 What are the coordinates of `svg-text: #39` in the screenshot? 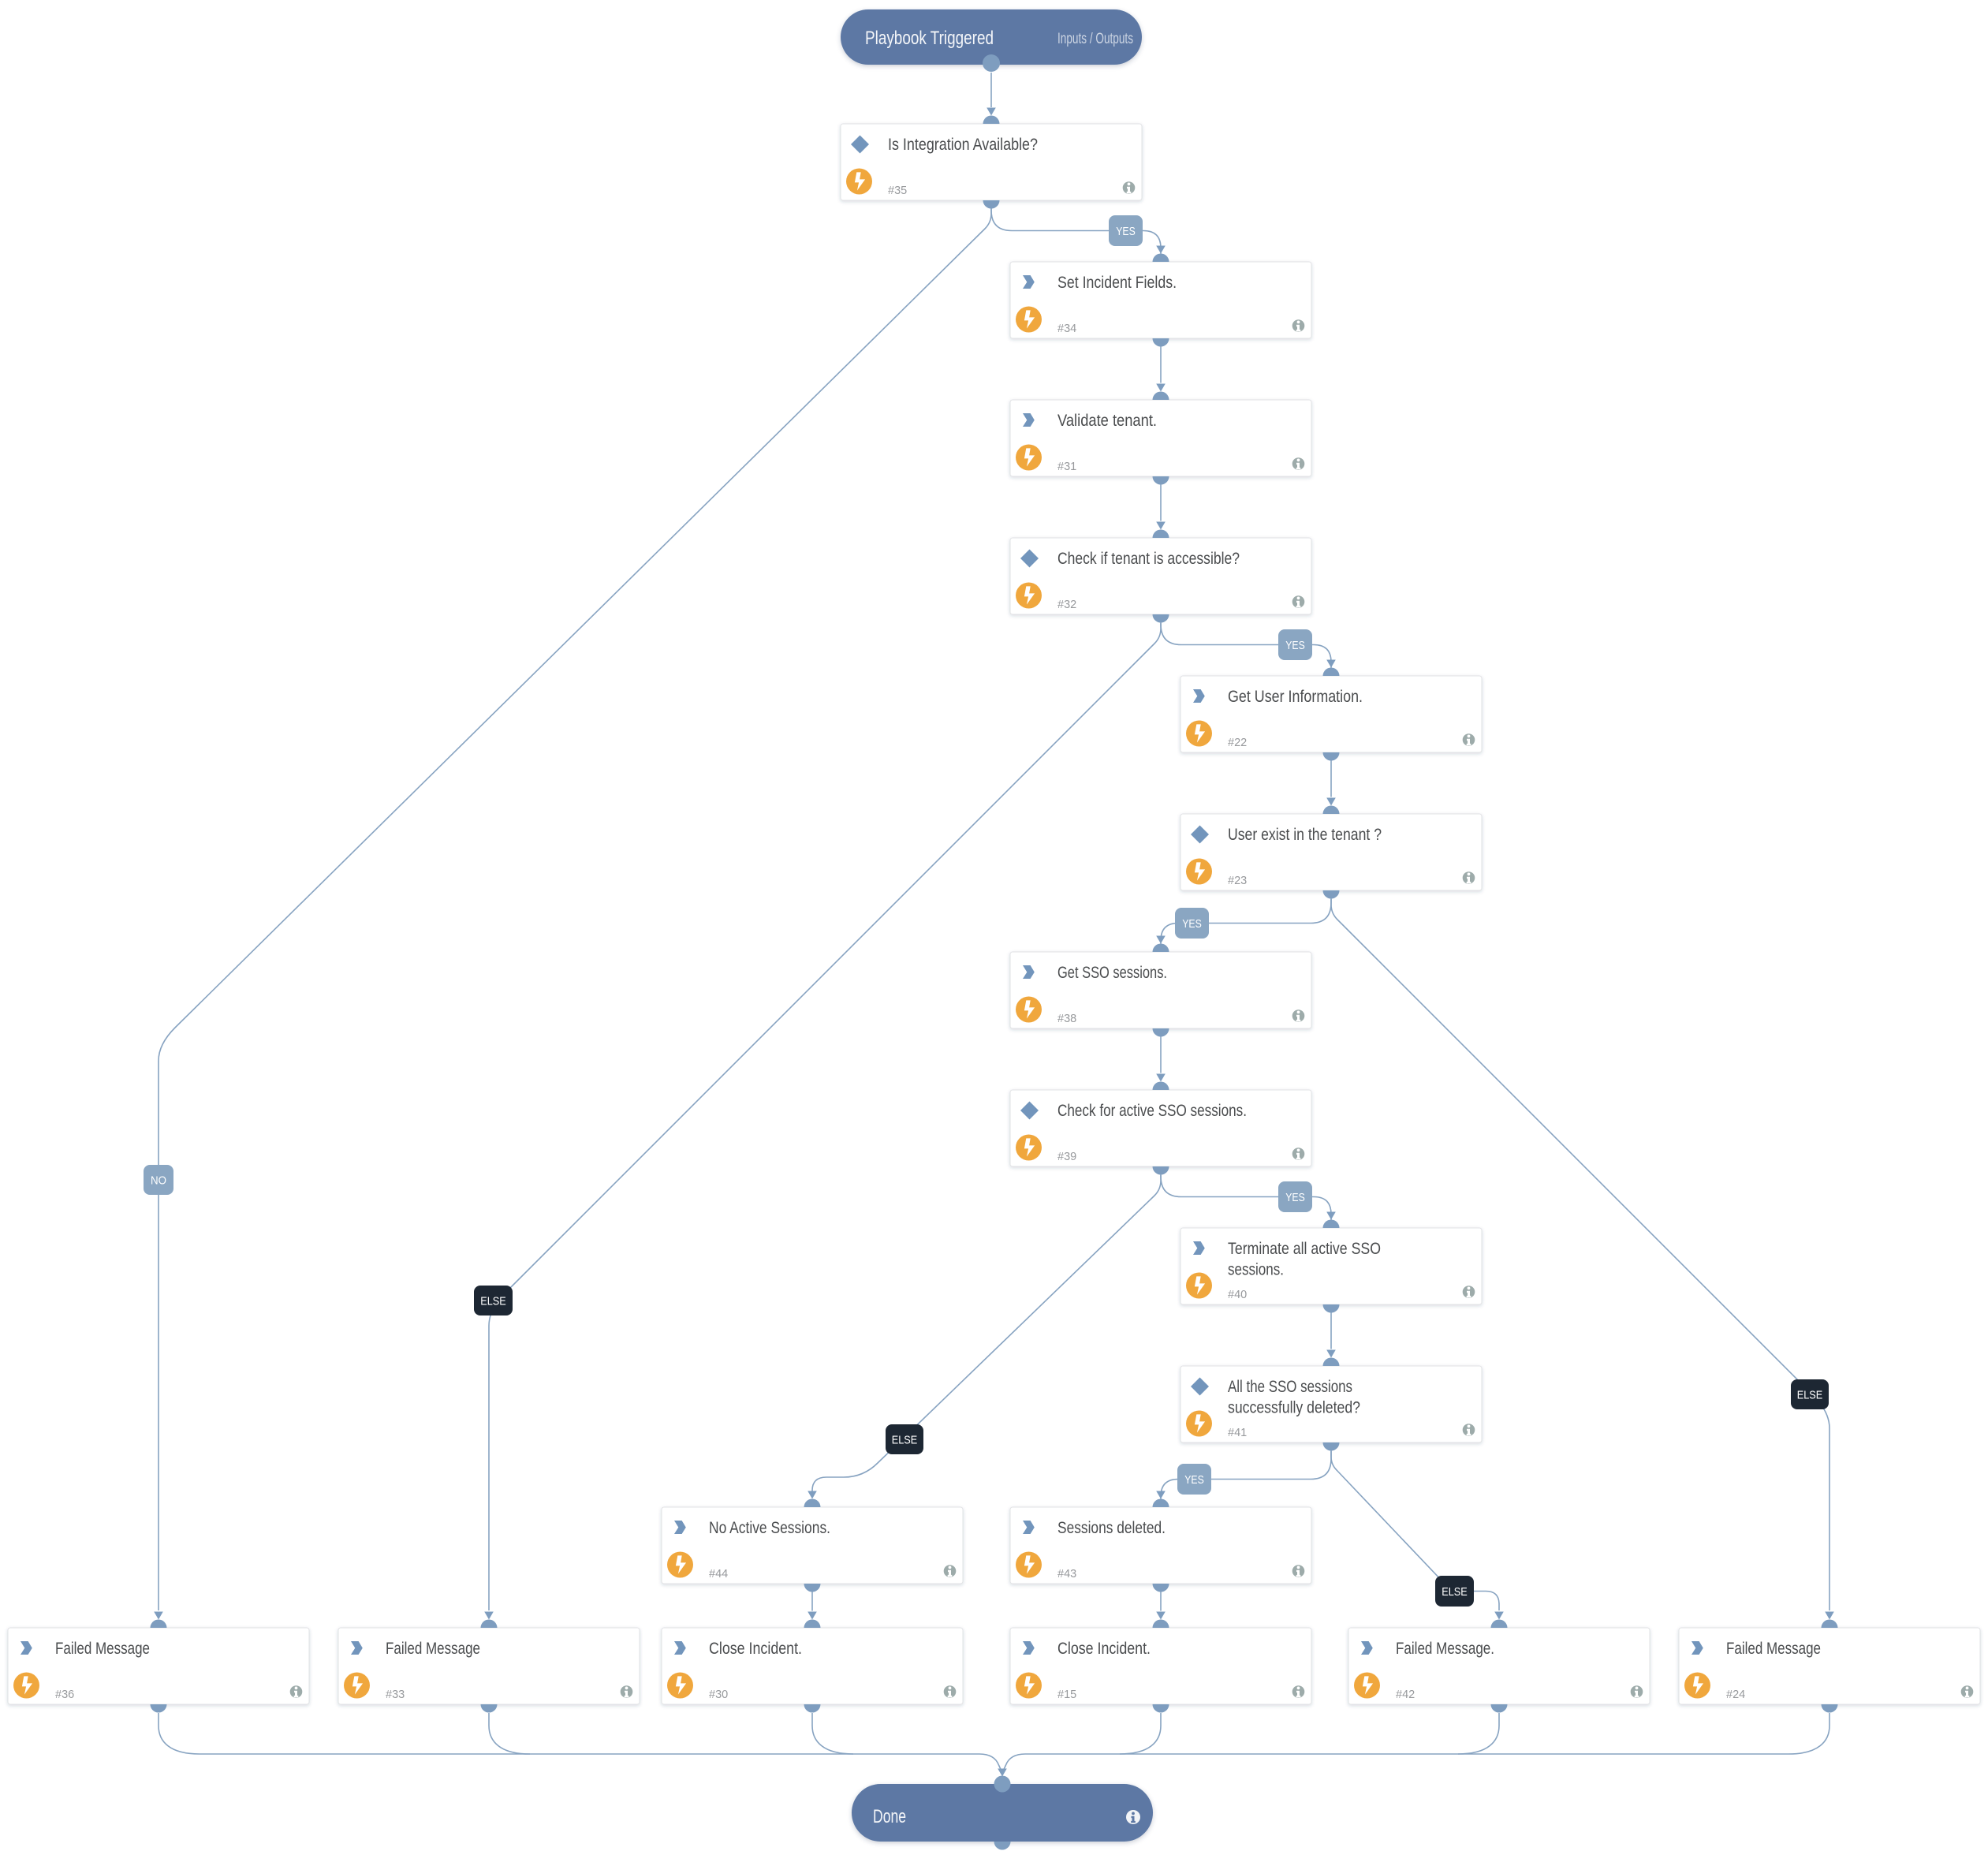 It's located at (1066, 1157).